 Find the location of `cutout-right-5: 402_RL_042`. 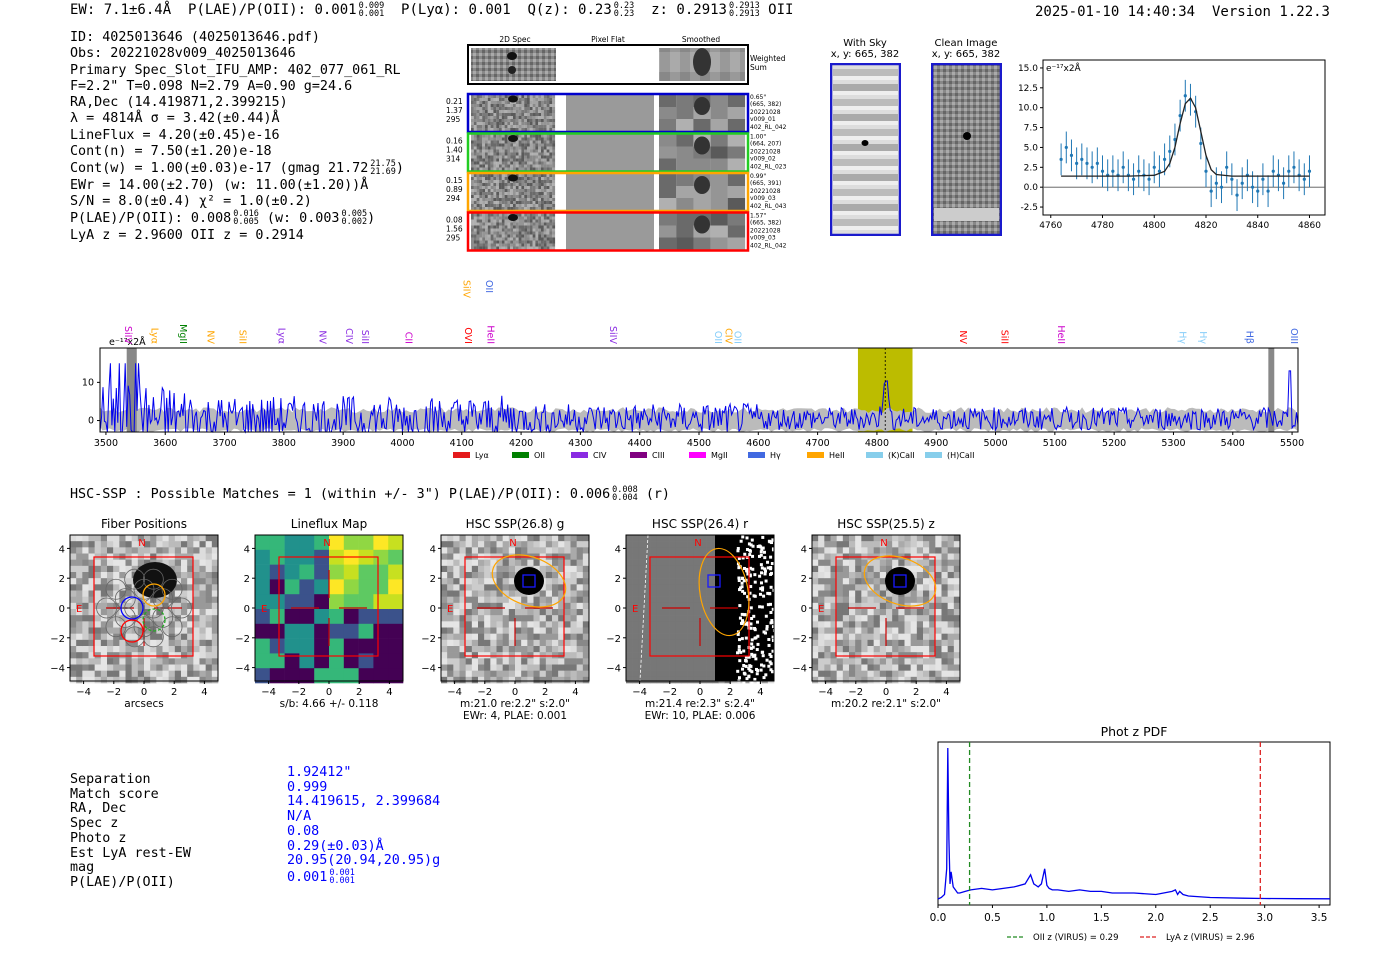

cutout-right-5: 402_RL_042 is located at coordinates (768, 127).